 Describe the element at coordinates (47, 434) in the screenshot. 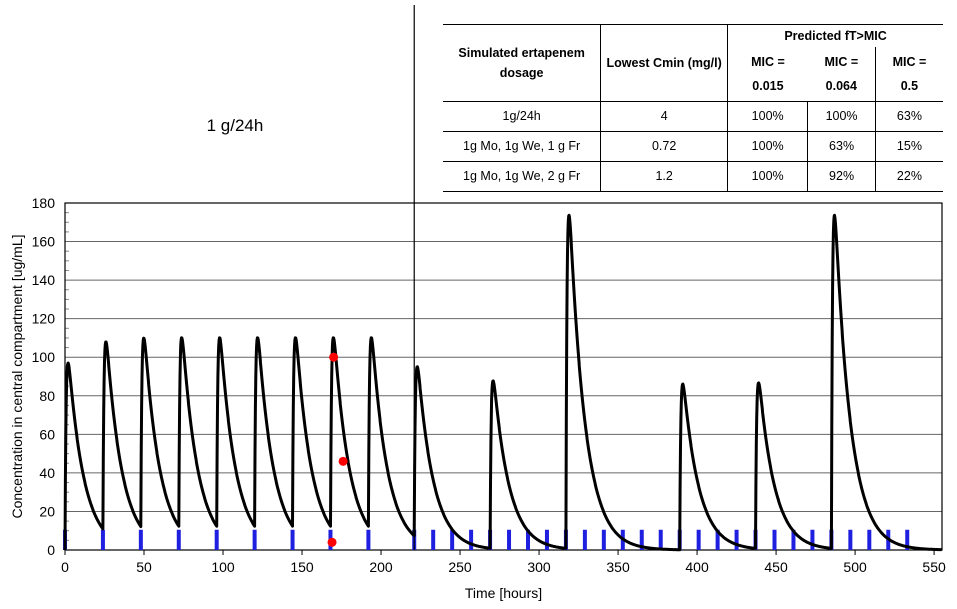

I see `y-tick-label: 60` at that location.